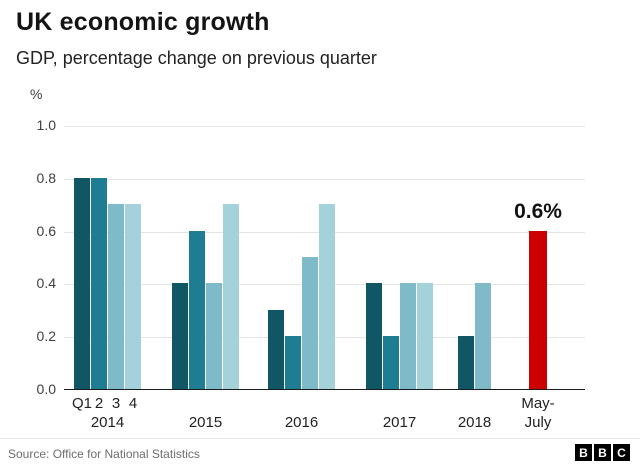 This screenshot has width=640, height=470. Describe the element at coordinates (116, 403) in the screenshot. I see `x-label-quarter: 3` at that location.